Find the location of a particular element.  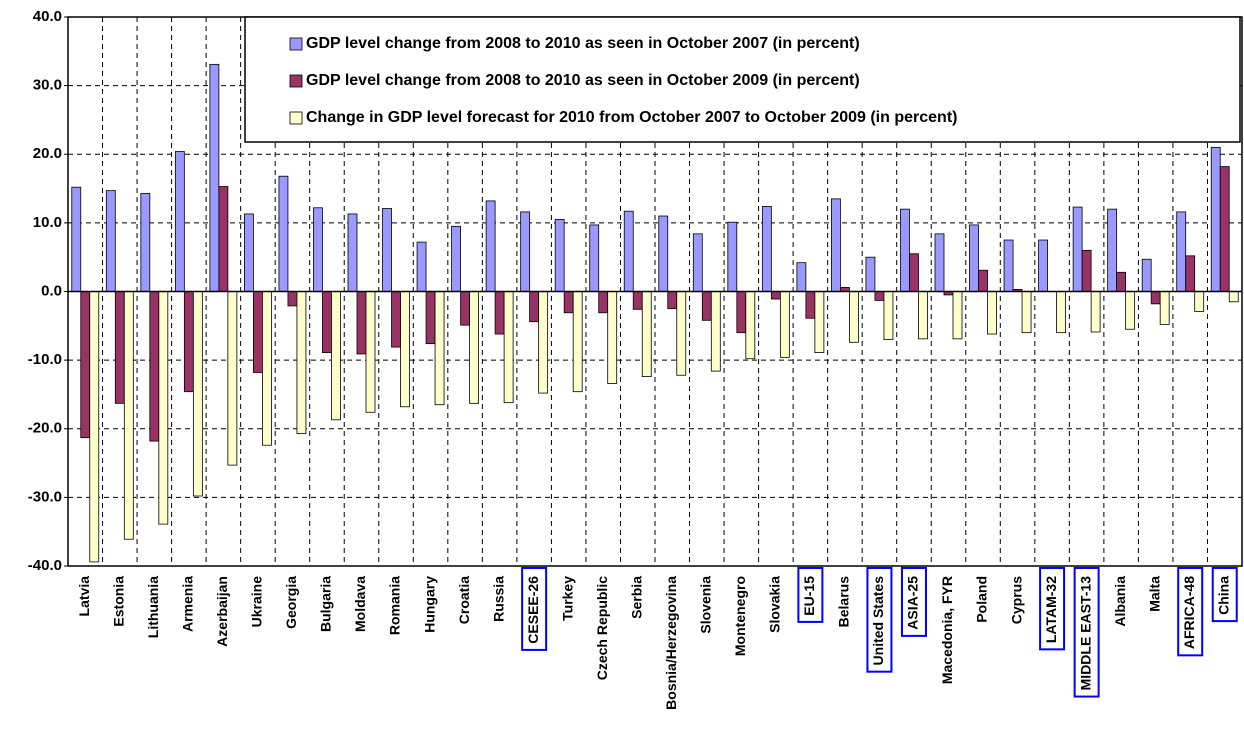

x-tick-label: AFRICA-48 is located at coordinates (1189, 612).